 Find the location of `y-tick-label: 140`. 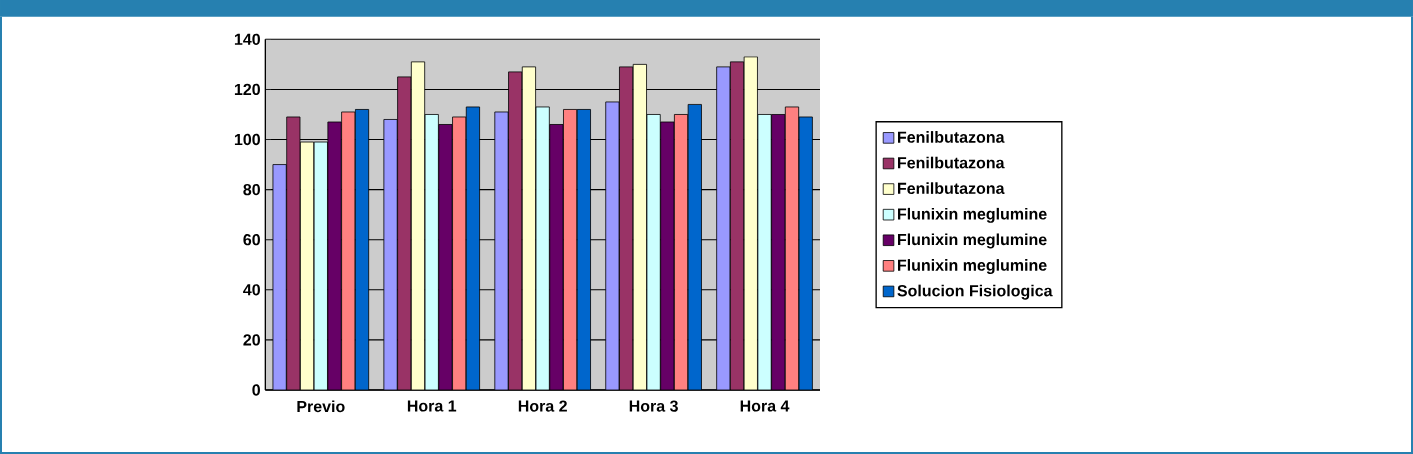

y-tick-label: 140 is located at coordinates (247, 39).